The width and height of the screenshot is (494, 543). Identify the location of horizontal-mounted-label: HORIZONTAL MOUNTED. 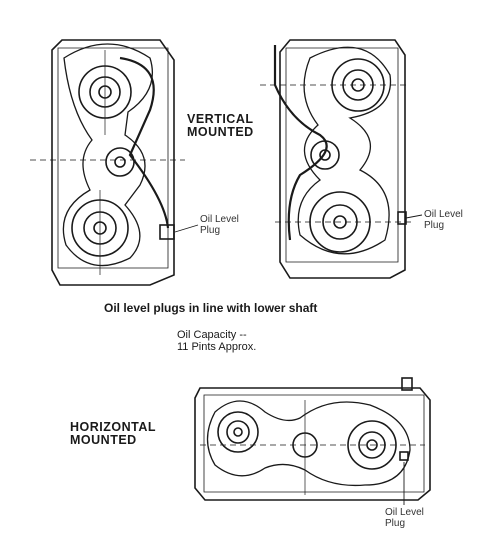
(113, 434).